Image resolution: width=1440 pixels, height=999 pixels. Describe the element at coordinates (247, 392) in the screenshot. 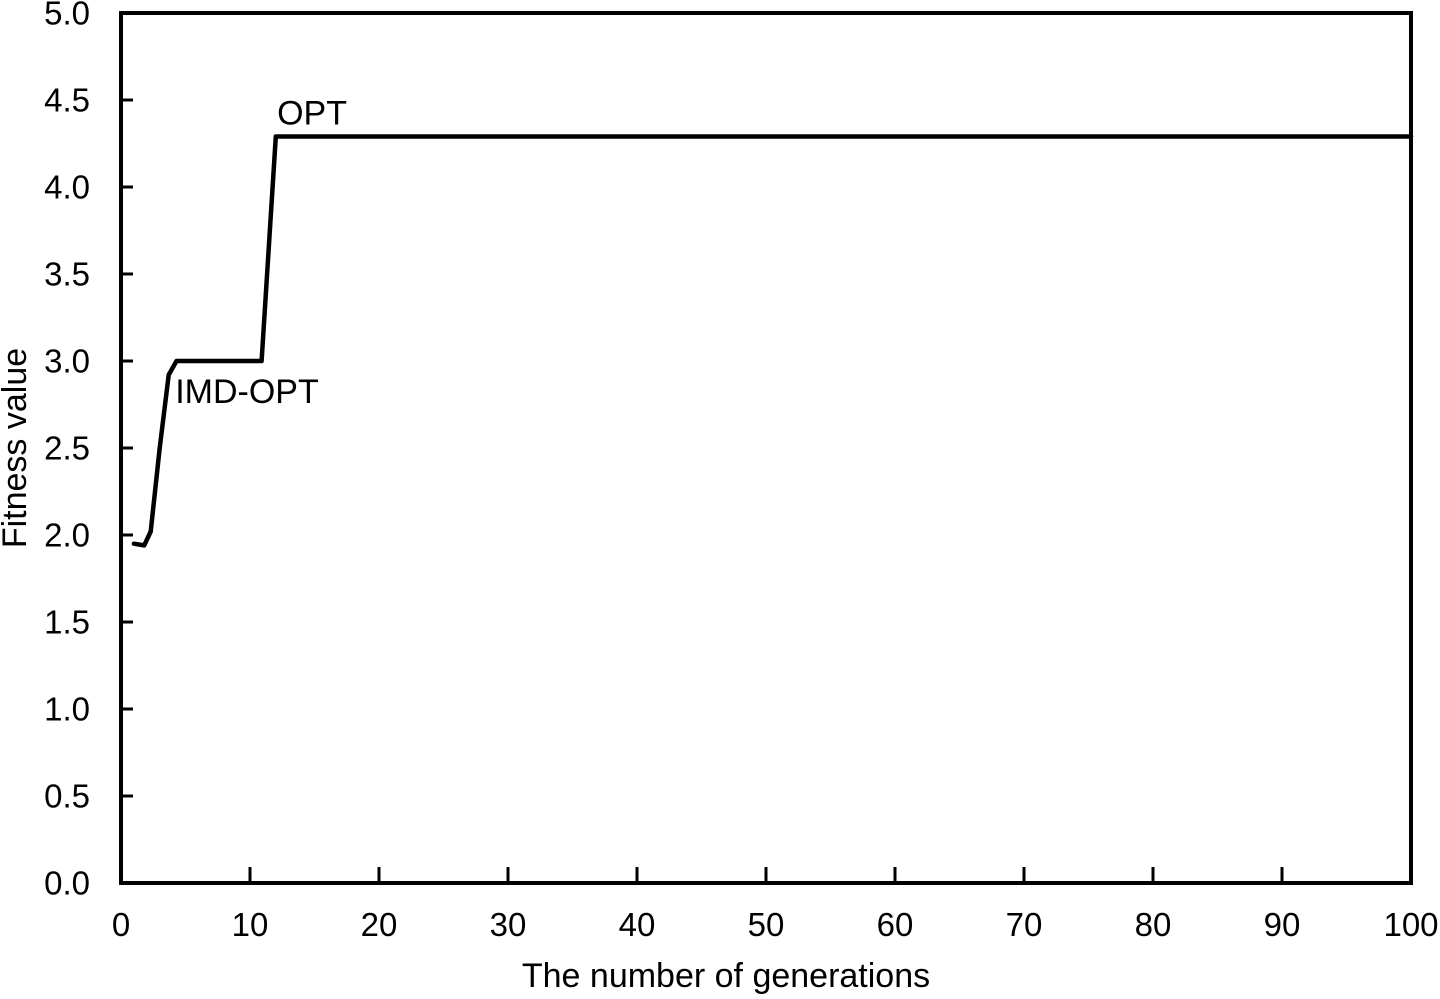

I see `annotation-imd-opt: IMD-OPT` at that location.